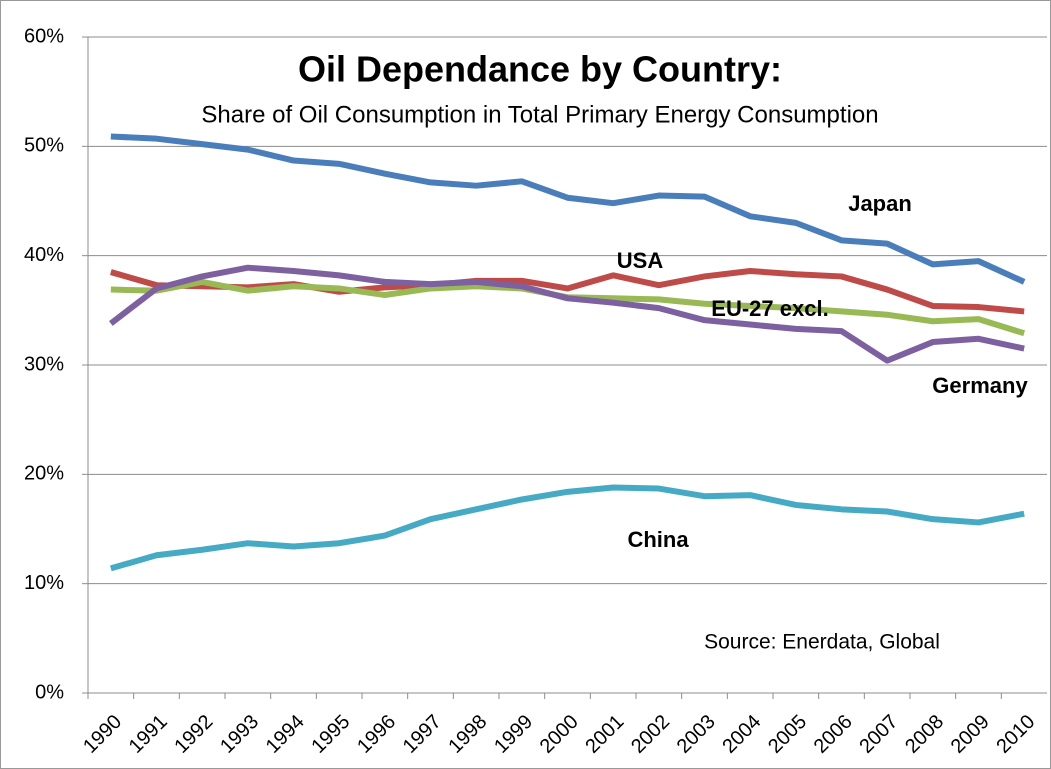  What do you see at coordinates (44, 146) in the screenshot?
I see `y-tick-label: 50%` at bounding box center [44, 146].